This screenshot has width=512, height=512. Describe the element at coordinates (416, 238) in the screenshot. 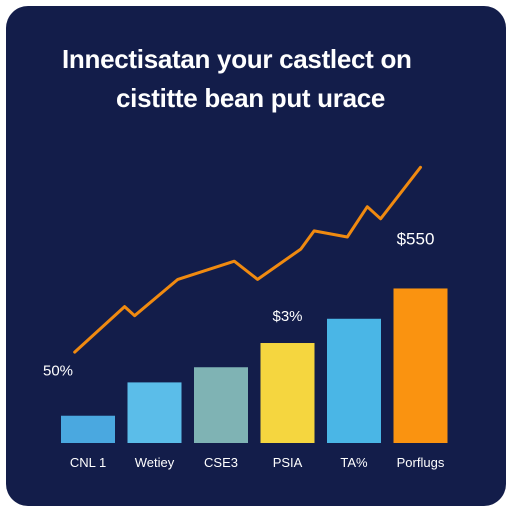

I see `data-label: $550` at that location.